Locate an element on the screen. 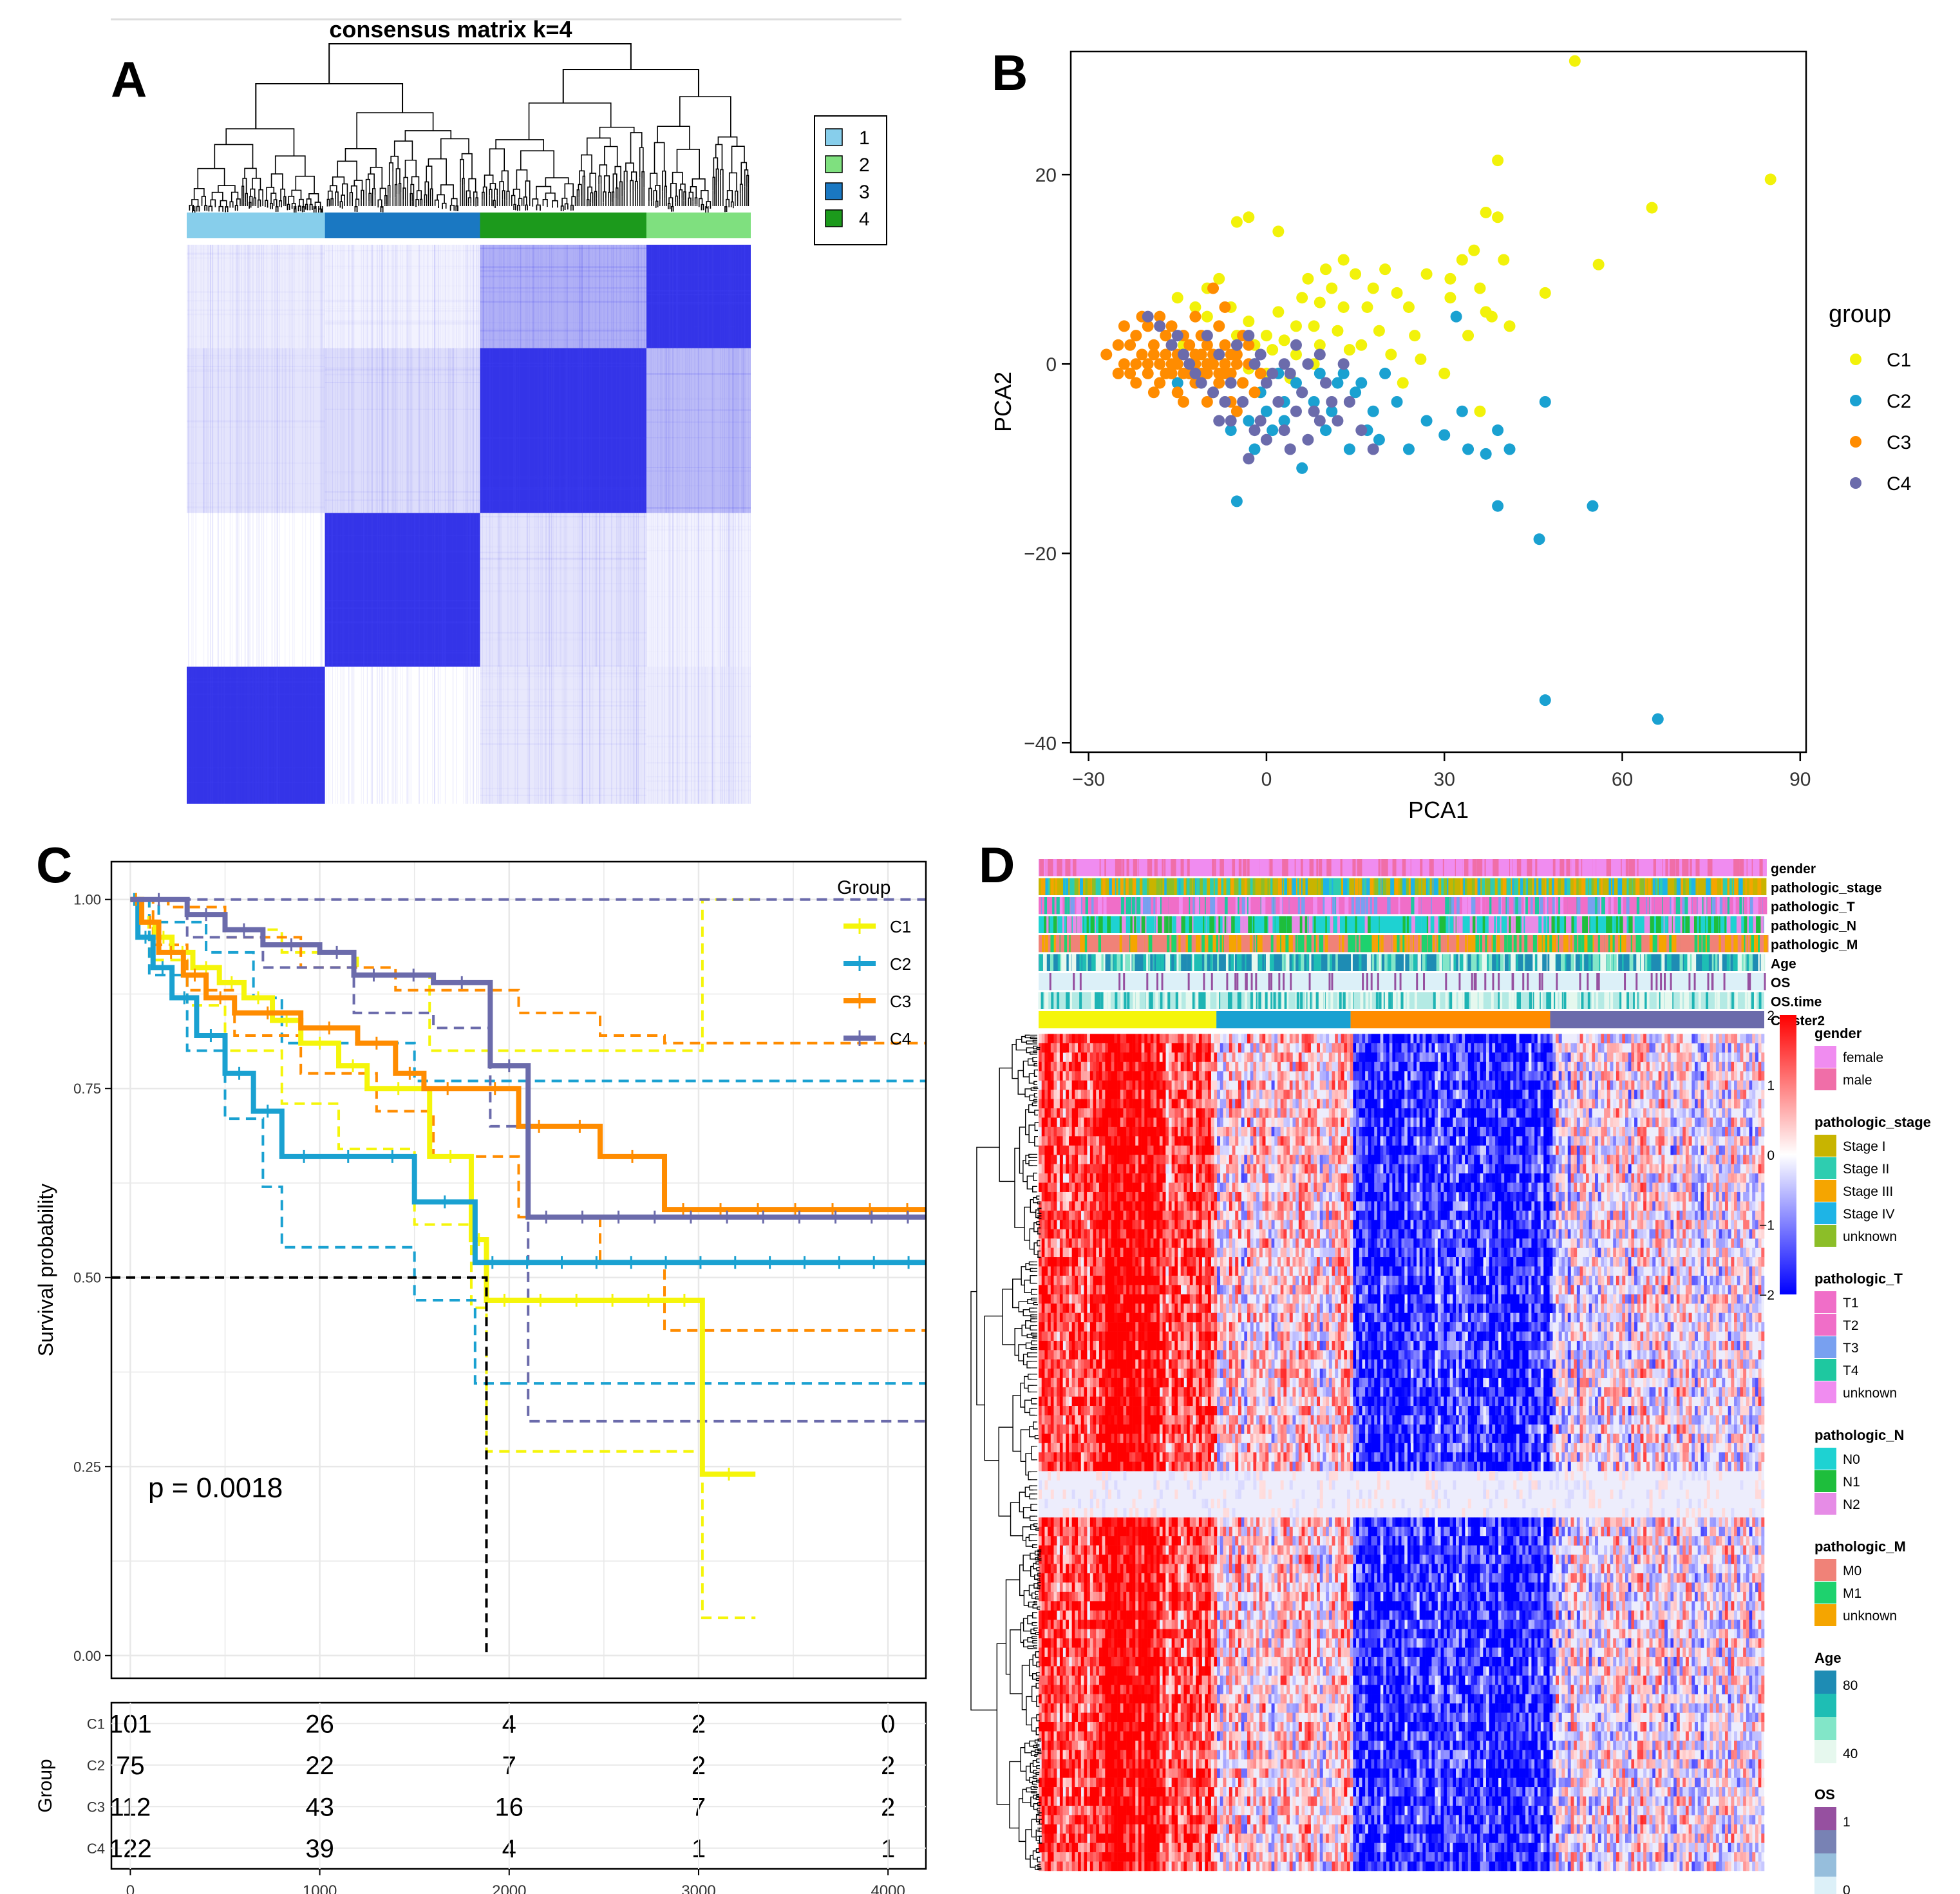  point-C3 is located at coordinates (1207, 345).